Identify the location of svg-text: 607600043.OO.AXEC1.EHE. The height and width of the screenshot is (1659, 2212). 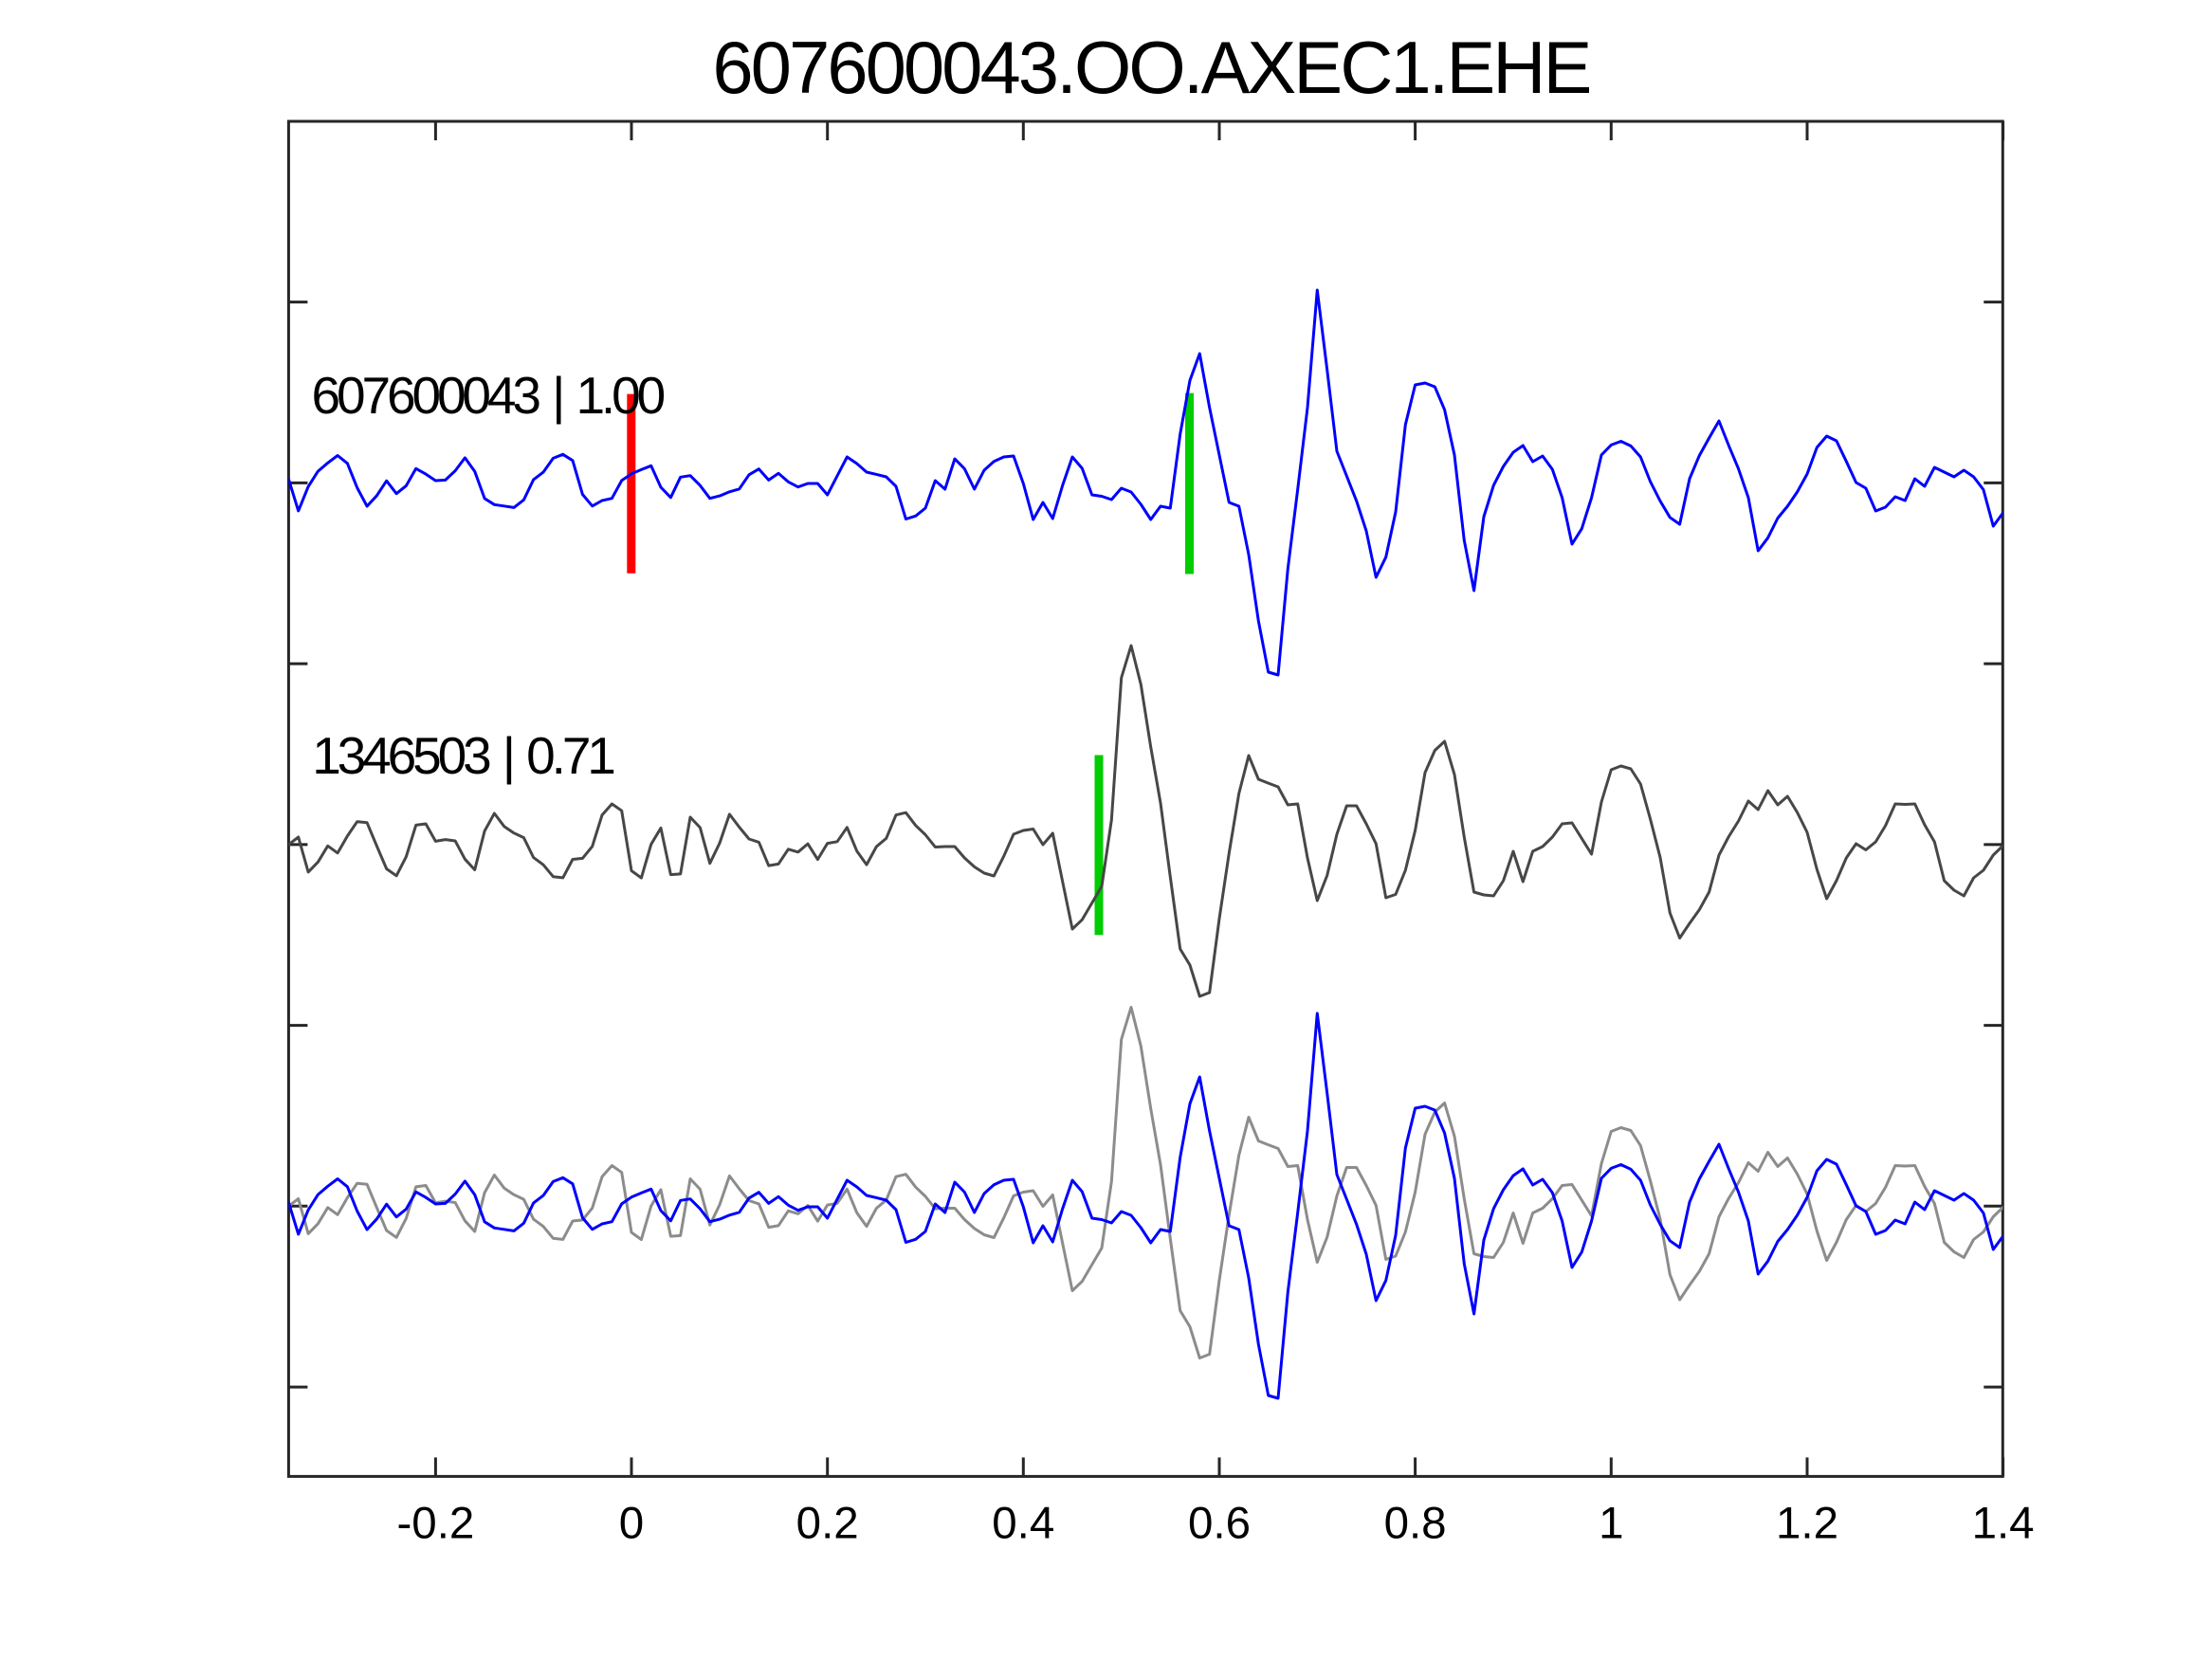
(1151, 68).